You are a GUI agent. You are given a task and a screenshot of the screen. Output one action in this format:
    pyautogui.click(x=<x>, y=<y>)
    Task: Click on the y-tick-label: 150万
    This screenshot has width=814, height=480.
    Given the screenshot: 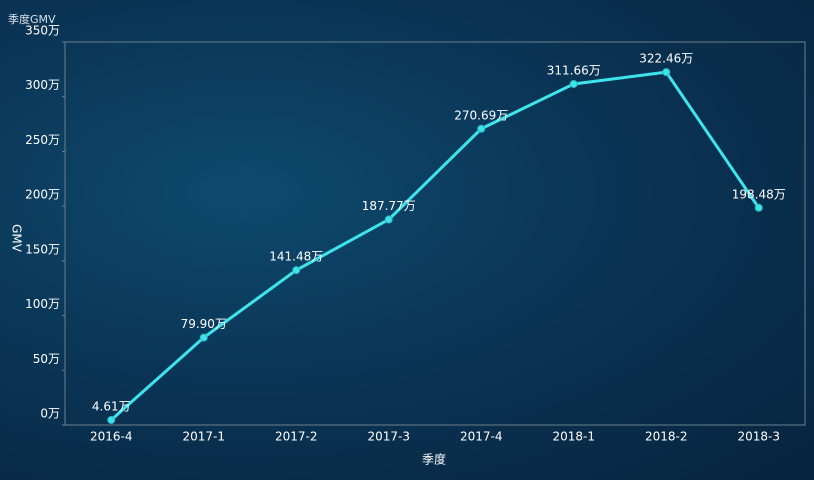 What is the action you would take?
    pyautogui.click(x=42, y=249)
    